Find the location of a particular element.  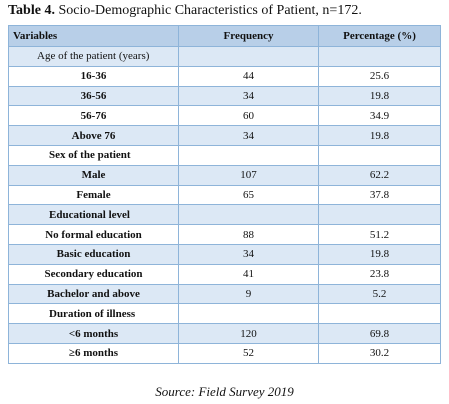

table-cell: 51.2 is located at coordinates (379, 234).